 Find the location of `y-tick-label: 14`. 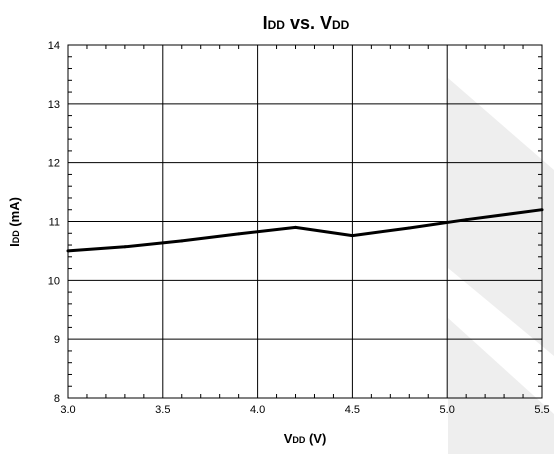

y-tick-label: 14 is located at coordinates (54, 46).